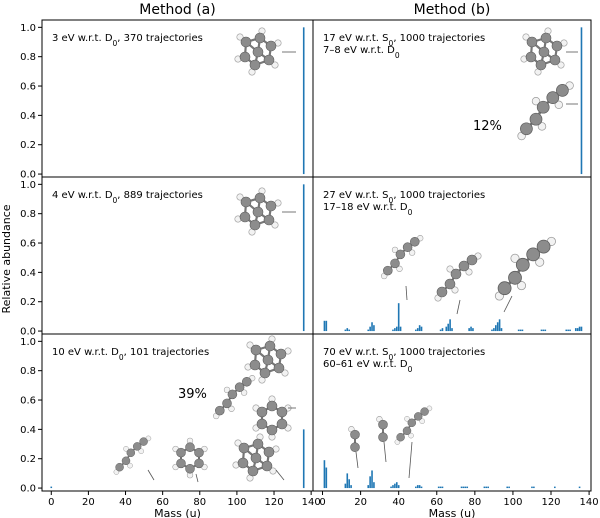  Describe the element at coordinates (452, 412) in the screenshot. I see `panel-frame` at that location.